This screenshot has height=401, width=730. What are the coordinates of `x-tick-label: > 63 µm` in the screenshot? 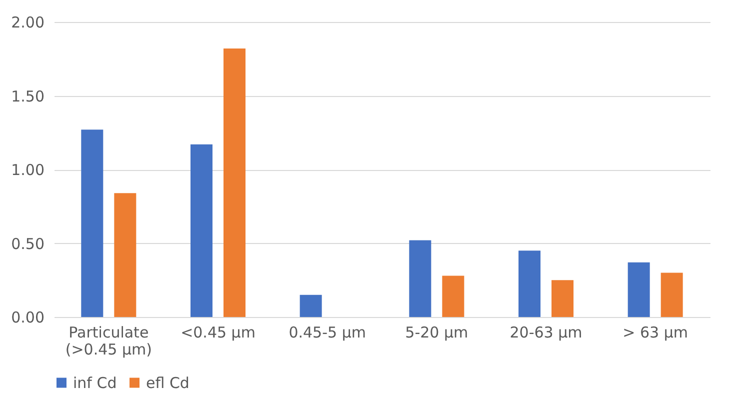 It's located at (655, 333).